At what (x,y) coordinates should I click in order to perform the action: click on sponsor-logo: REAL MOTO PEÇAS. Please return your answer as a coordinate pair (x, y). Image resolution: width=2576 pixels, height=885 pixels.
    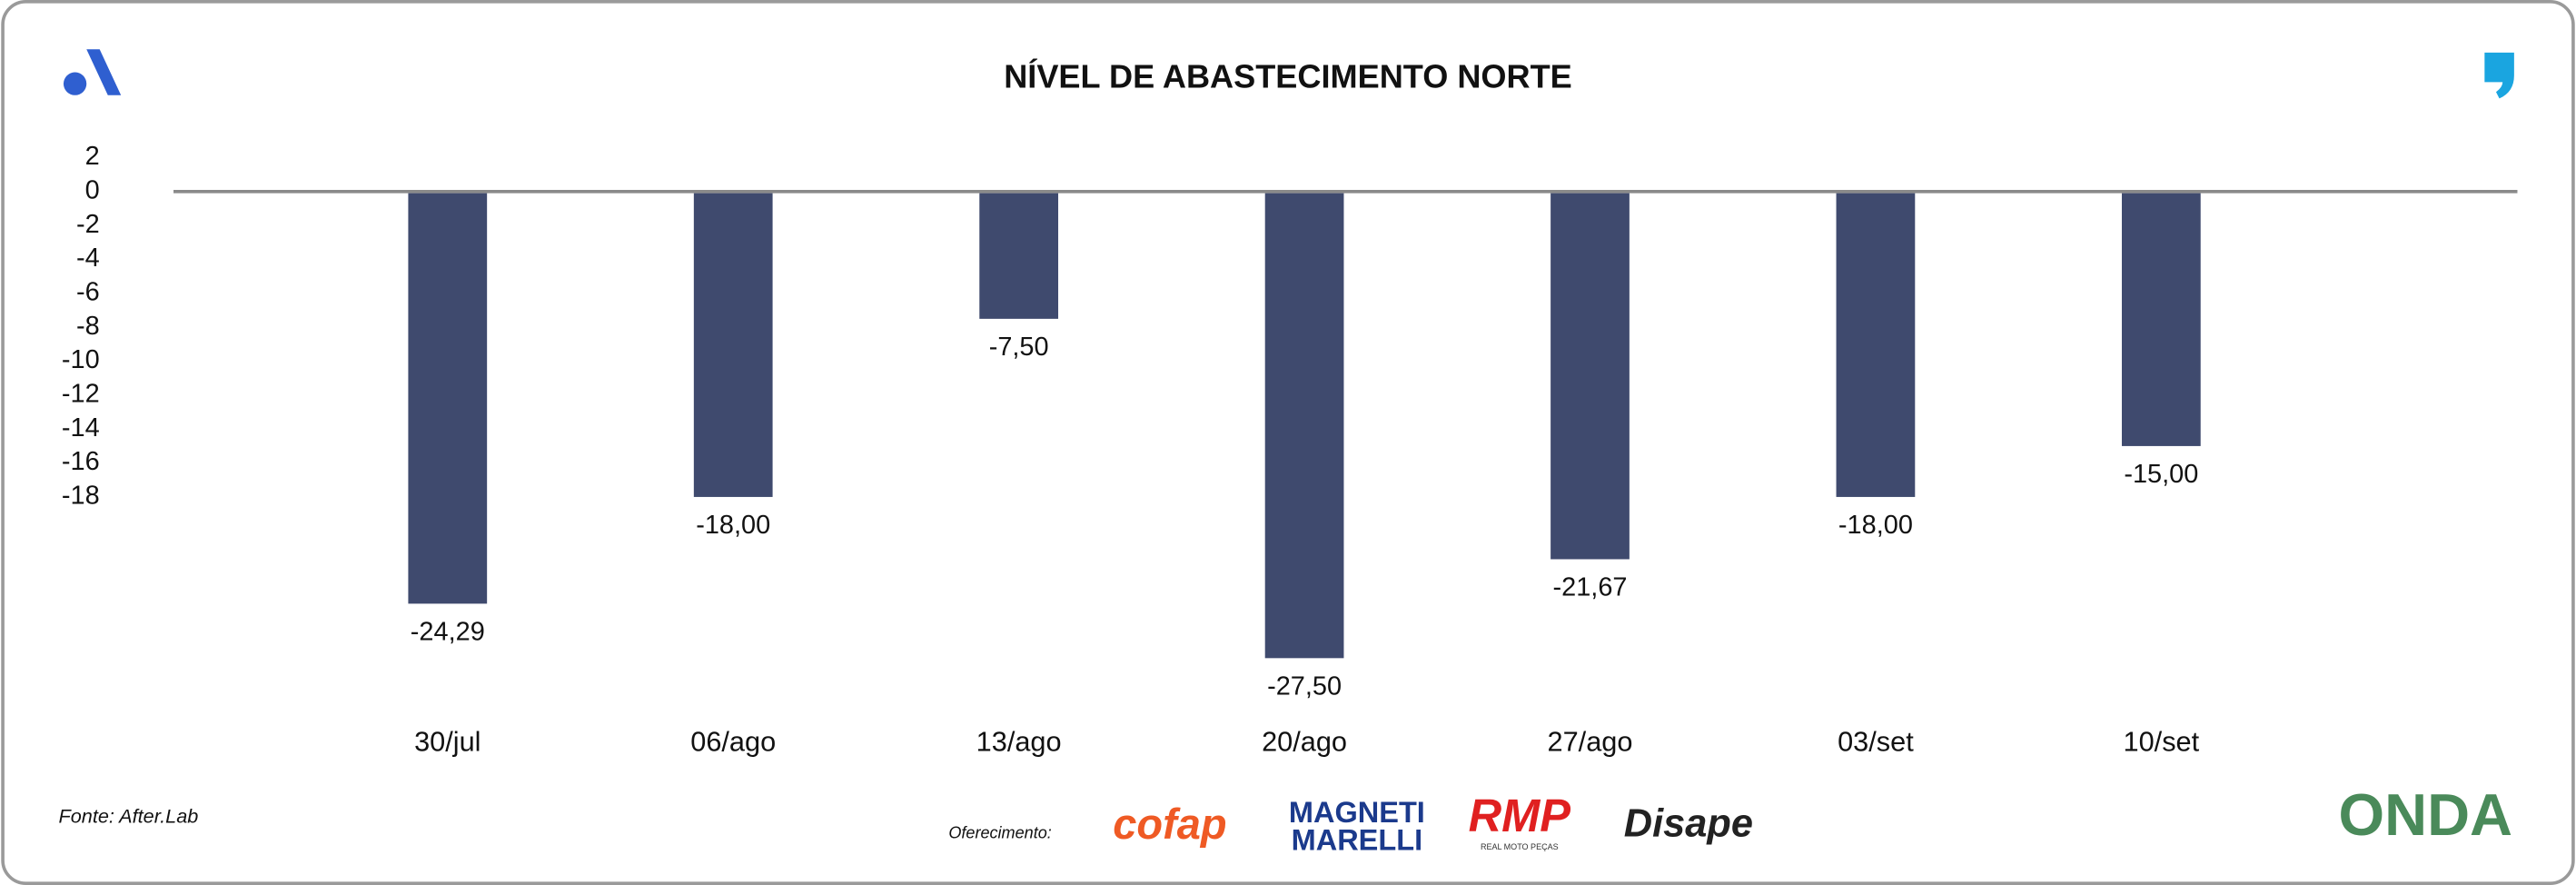
    Looking at the image, I should click on (1520, 846).